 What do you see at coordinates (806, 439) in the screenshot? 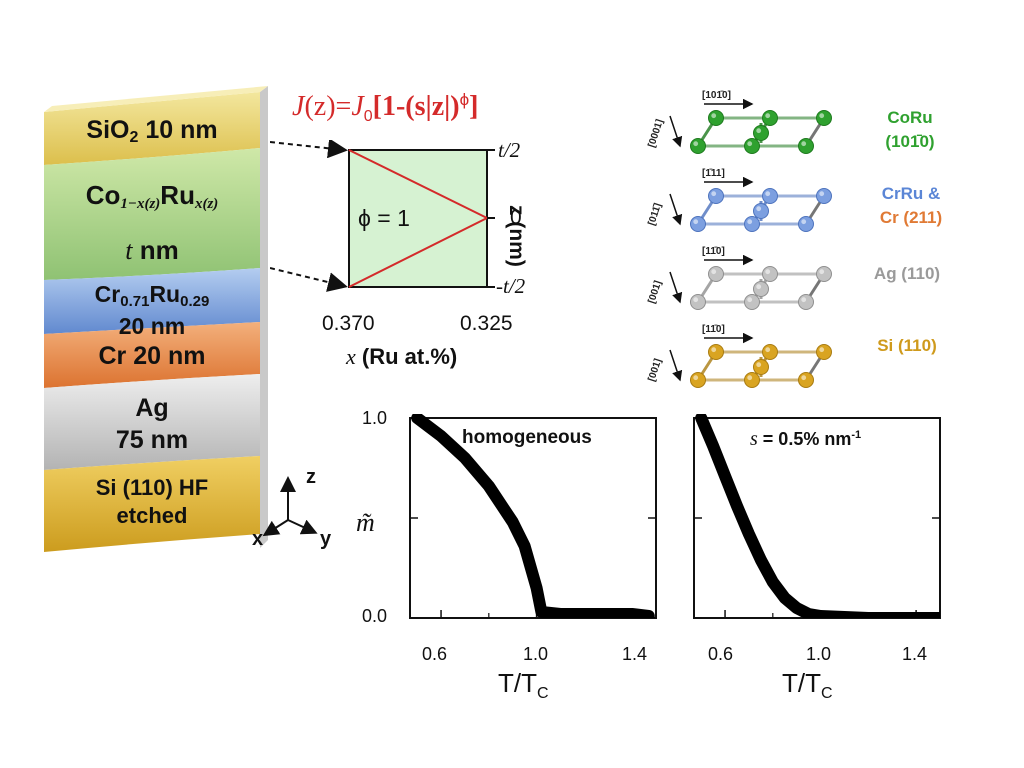
I see `mag-panel2-title: s = 0.5% nm-1` at bounding box center [806, 439].